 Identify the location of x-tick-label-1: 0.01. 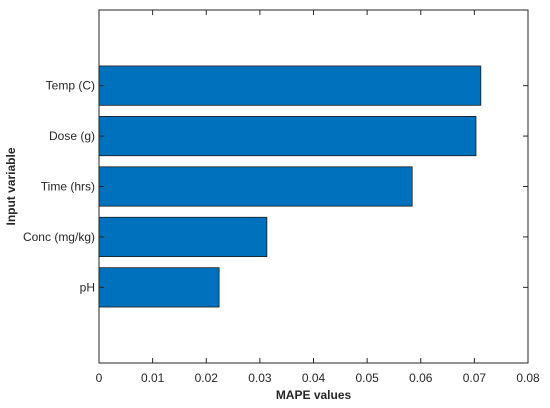
(153, 378).